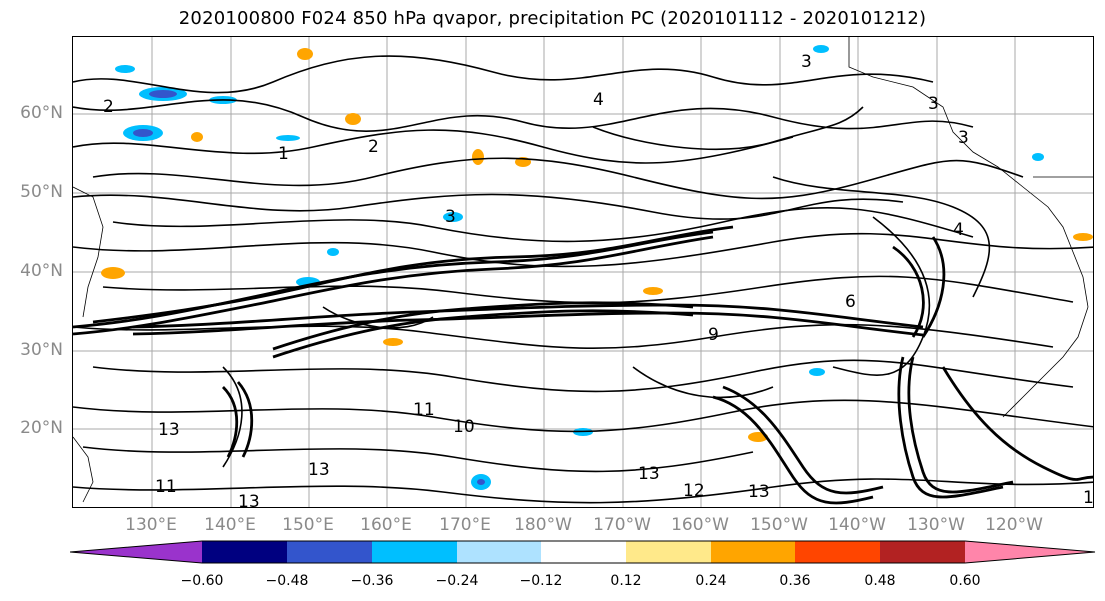  What do you see at coordinates (457, 581) in the screenshot?
I see `colorbar-tick-label: −0.24` at bounding box center [457, 581].